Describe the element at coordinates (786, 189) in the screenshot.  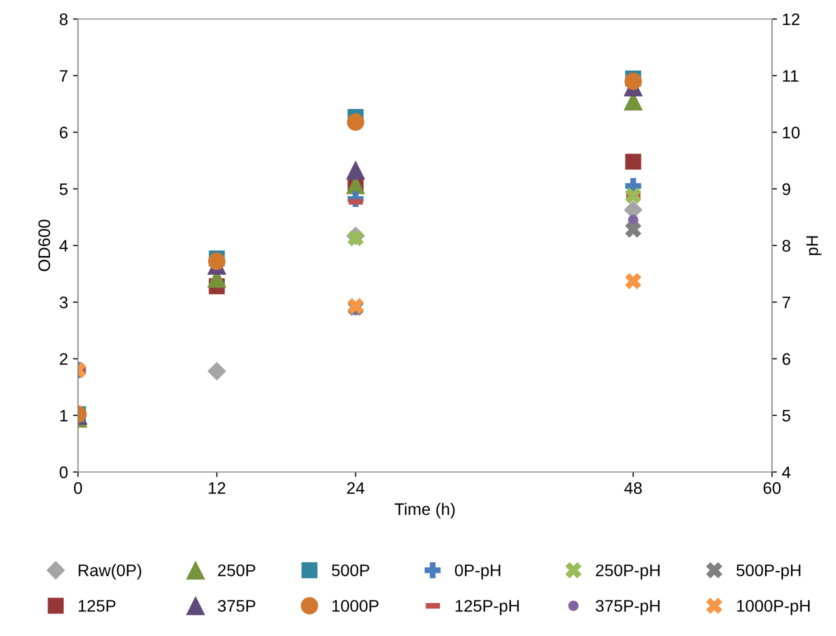
I see `y2-tick-label: 9` at that location.